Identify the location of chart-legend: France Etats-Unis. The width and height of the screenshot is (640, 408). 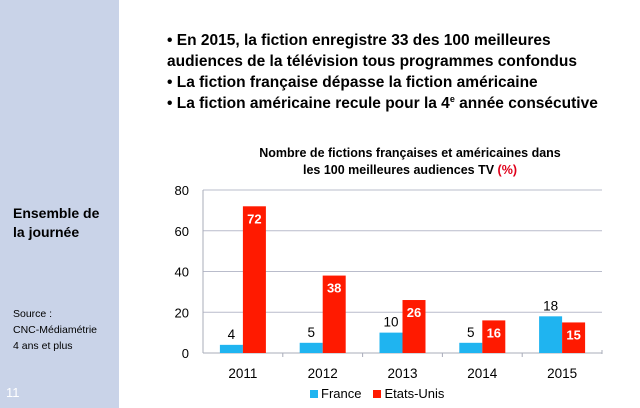
(383, 393).